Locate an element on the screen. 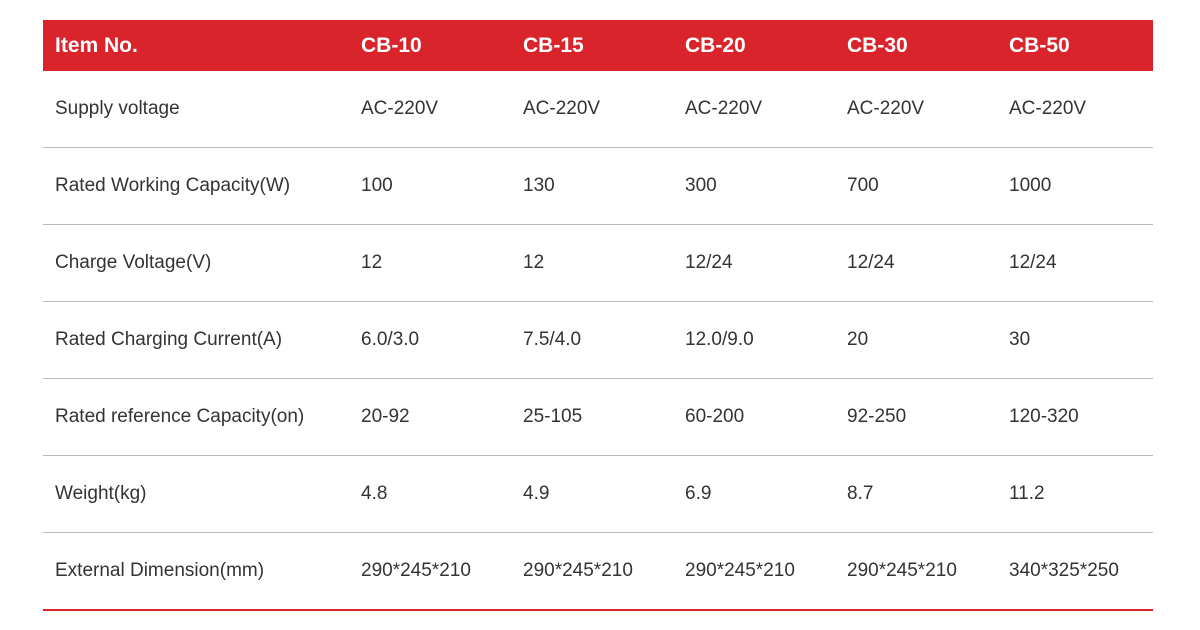  table-cell: 120-320 is located at coordinates (1044, 416).